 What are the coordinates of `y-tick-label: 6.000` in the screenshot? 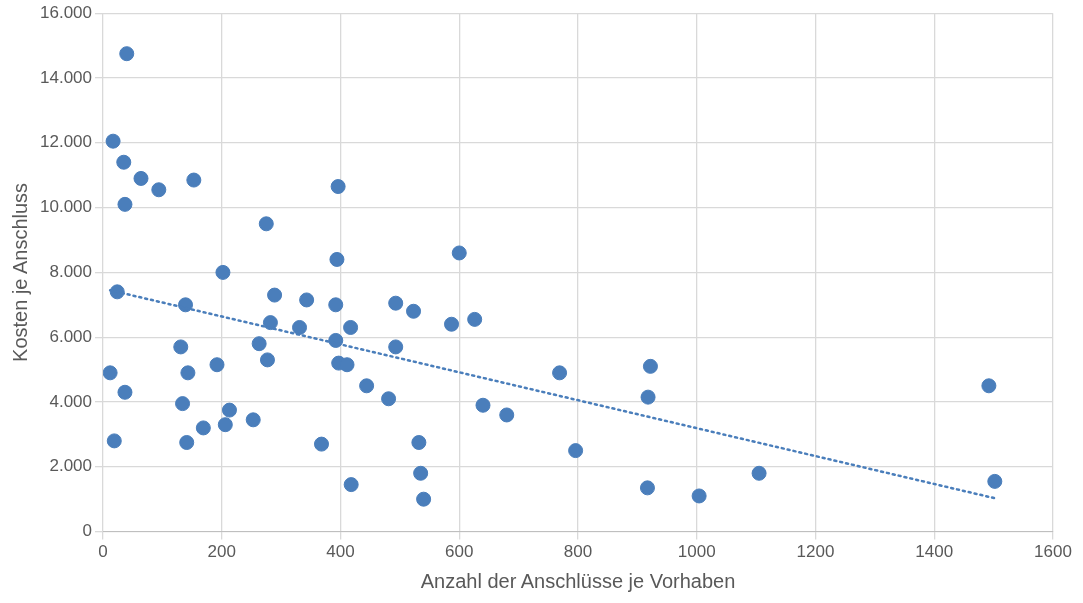 It's located at (70, 336).